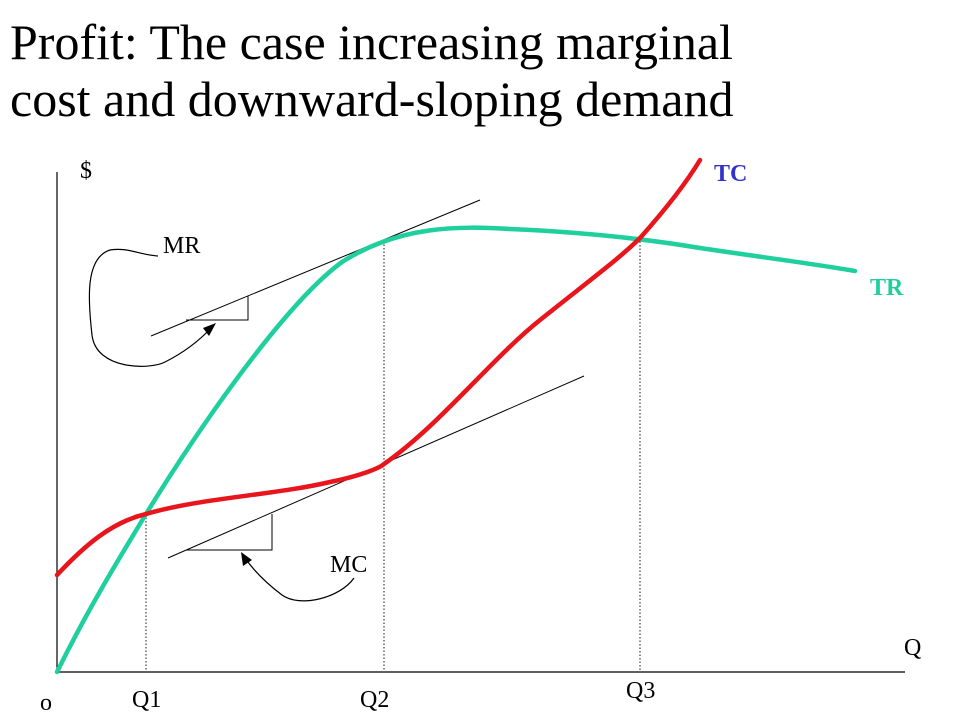 Image resolution: width=960 pixels, height=720 pixels. Describe the element at coordinates (181, 246) in the screenshot. I see `mr-label: MR` at that location.